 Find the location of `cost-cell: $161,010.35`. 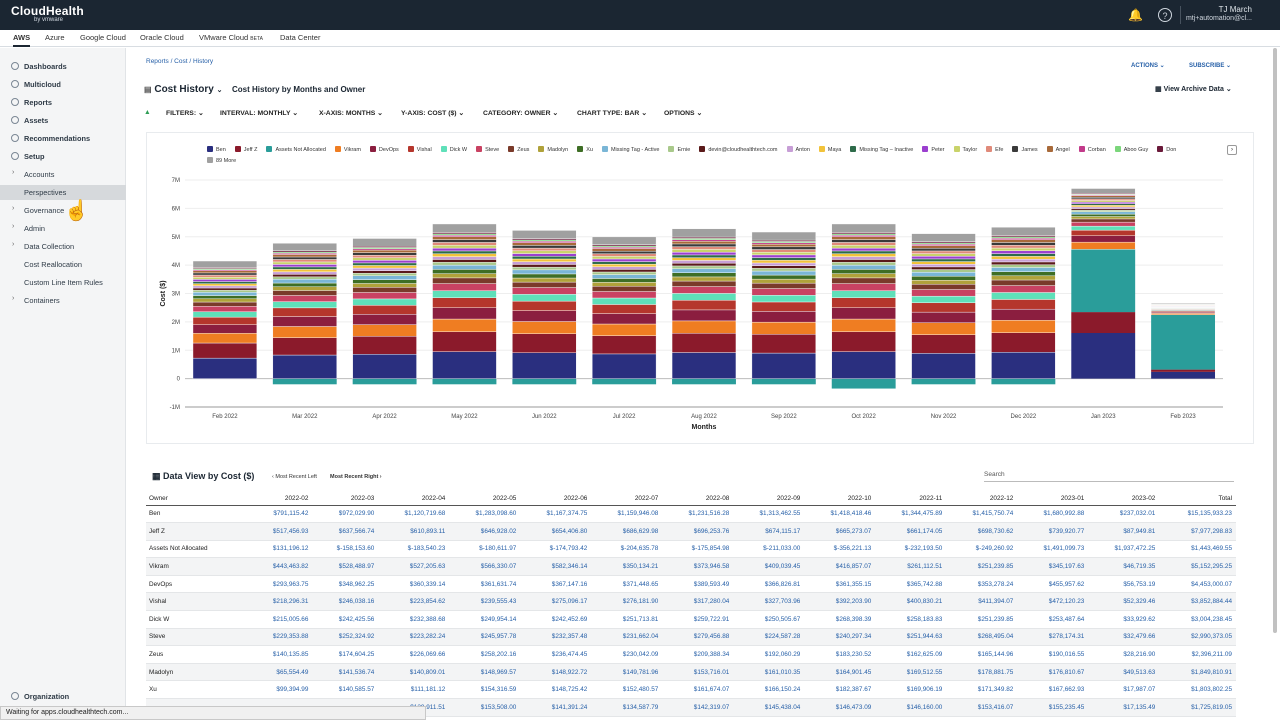

cost-cell: $161,010.35 is located at coordinates (769, 672).